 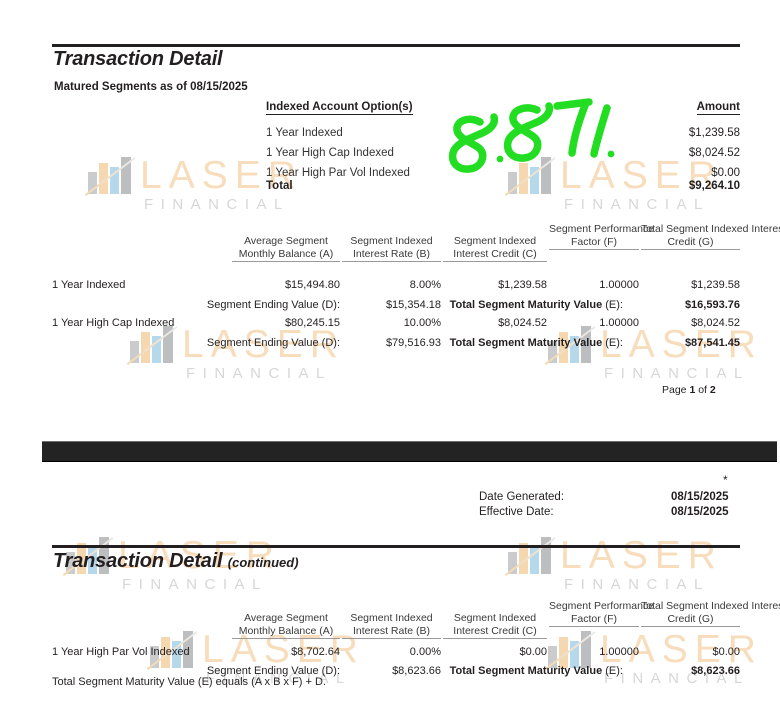 I want to click on detail-avg-balance-0: $15,494.80, so click(x=312, y=285).